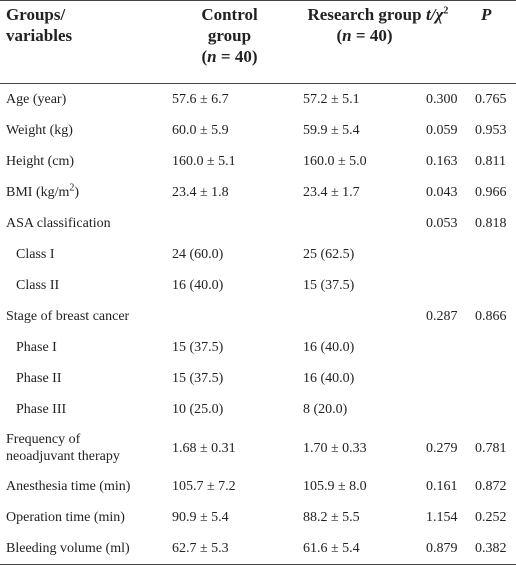 The width and height of the screenshot is (516, 565). Describe the element at coordinates (198, 378) in the screenshot. I see `cell-text: 15 (37.5)` at that location.